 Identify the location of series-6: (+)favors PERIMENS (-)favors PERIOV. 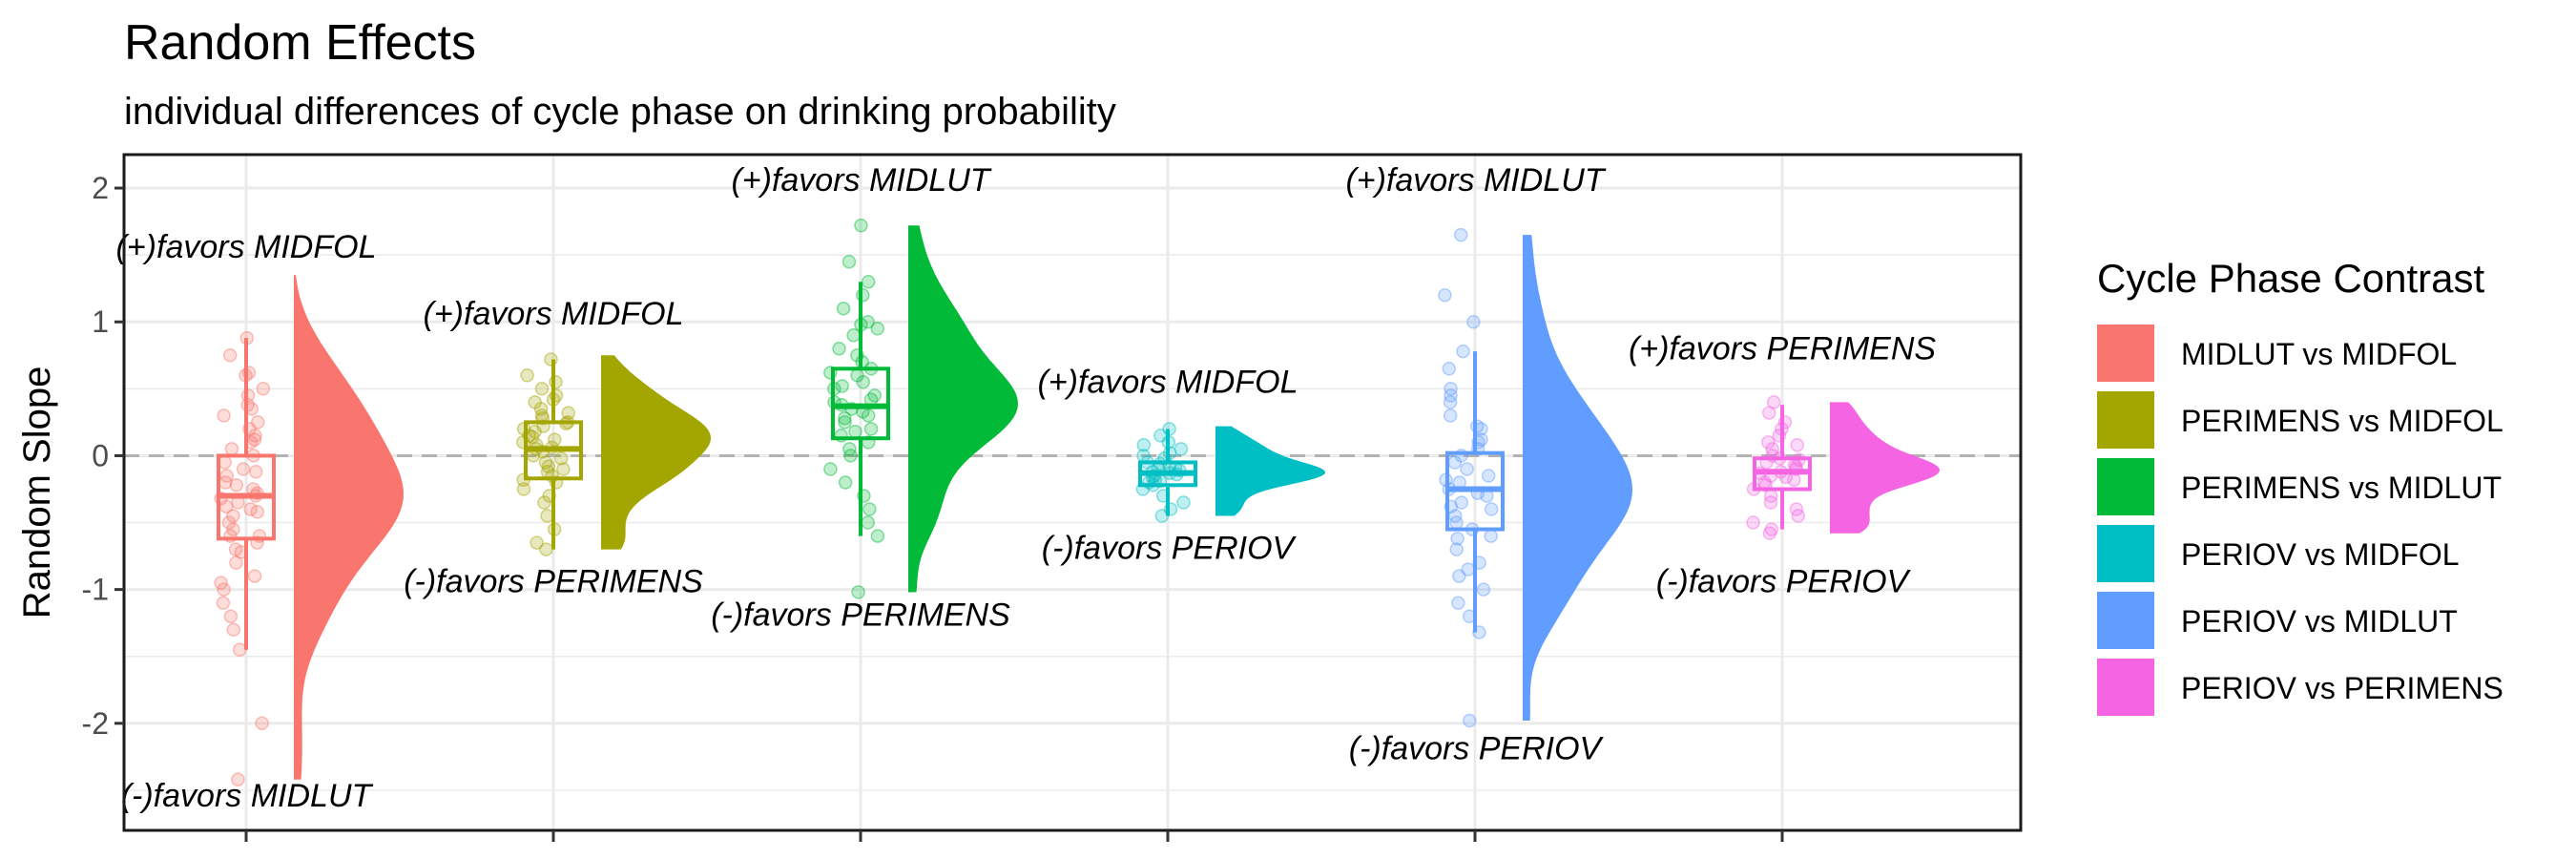
(1784, 465).